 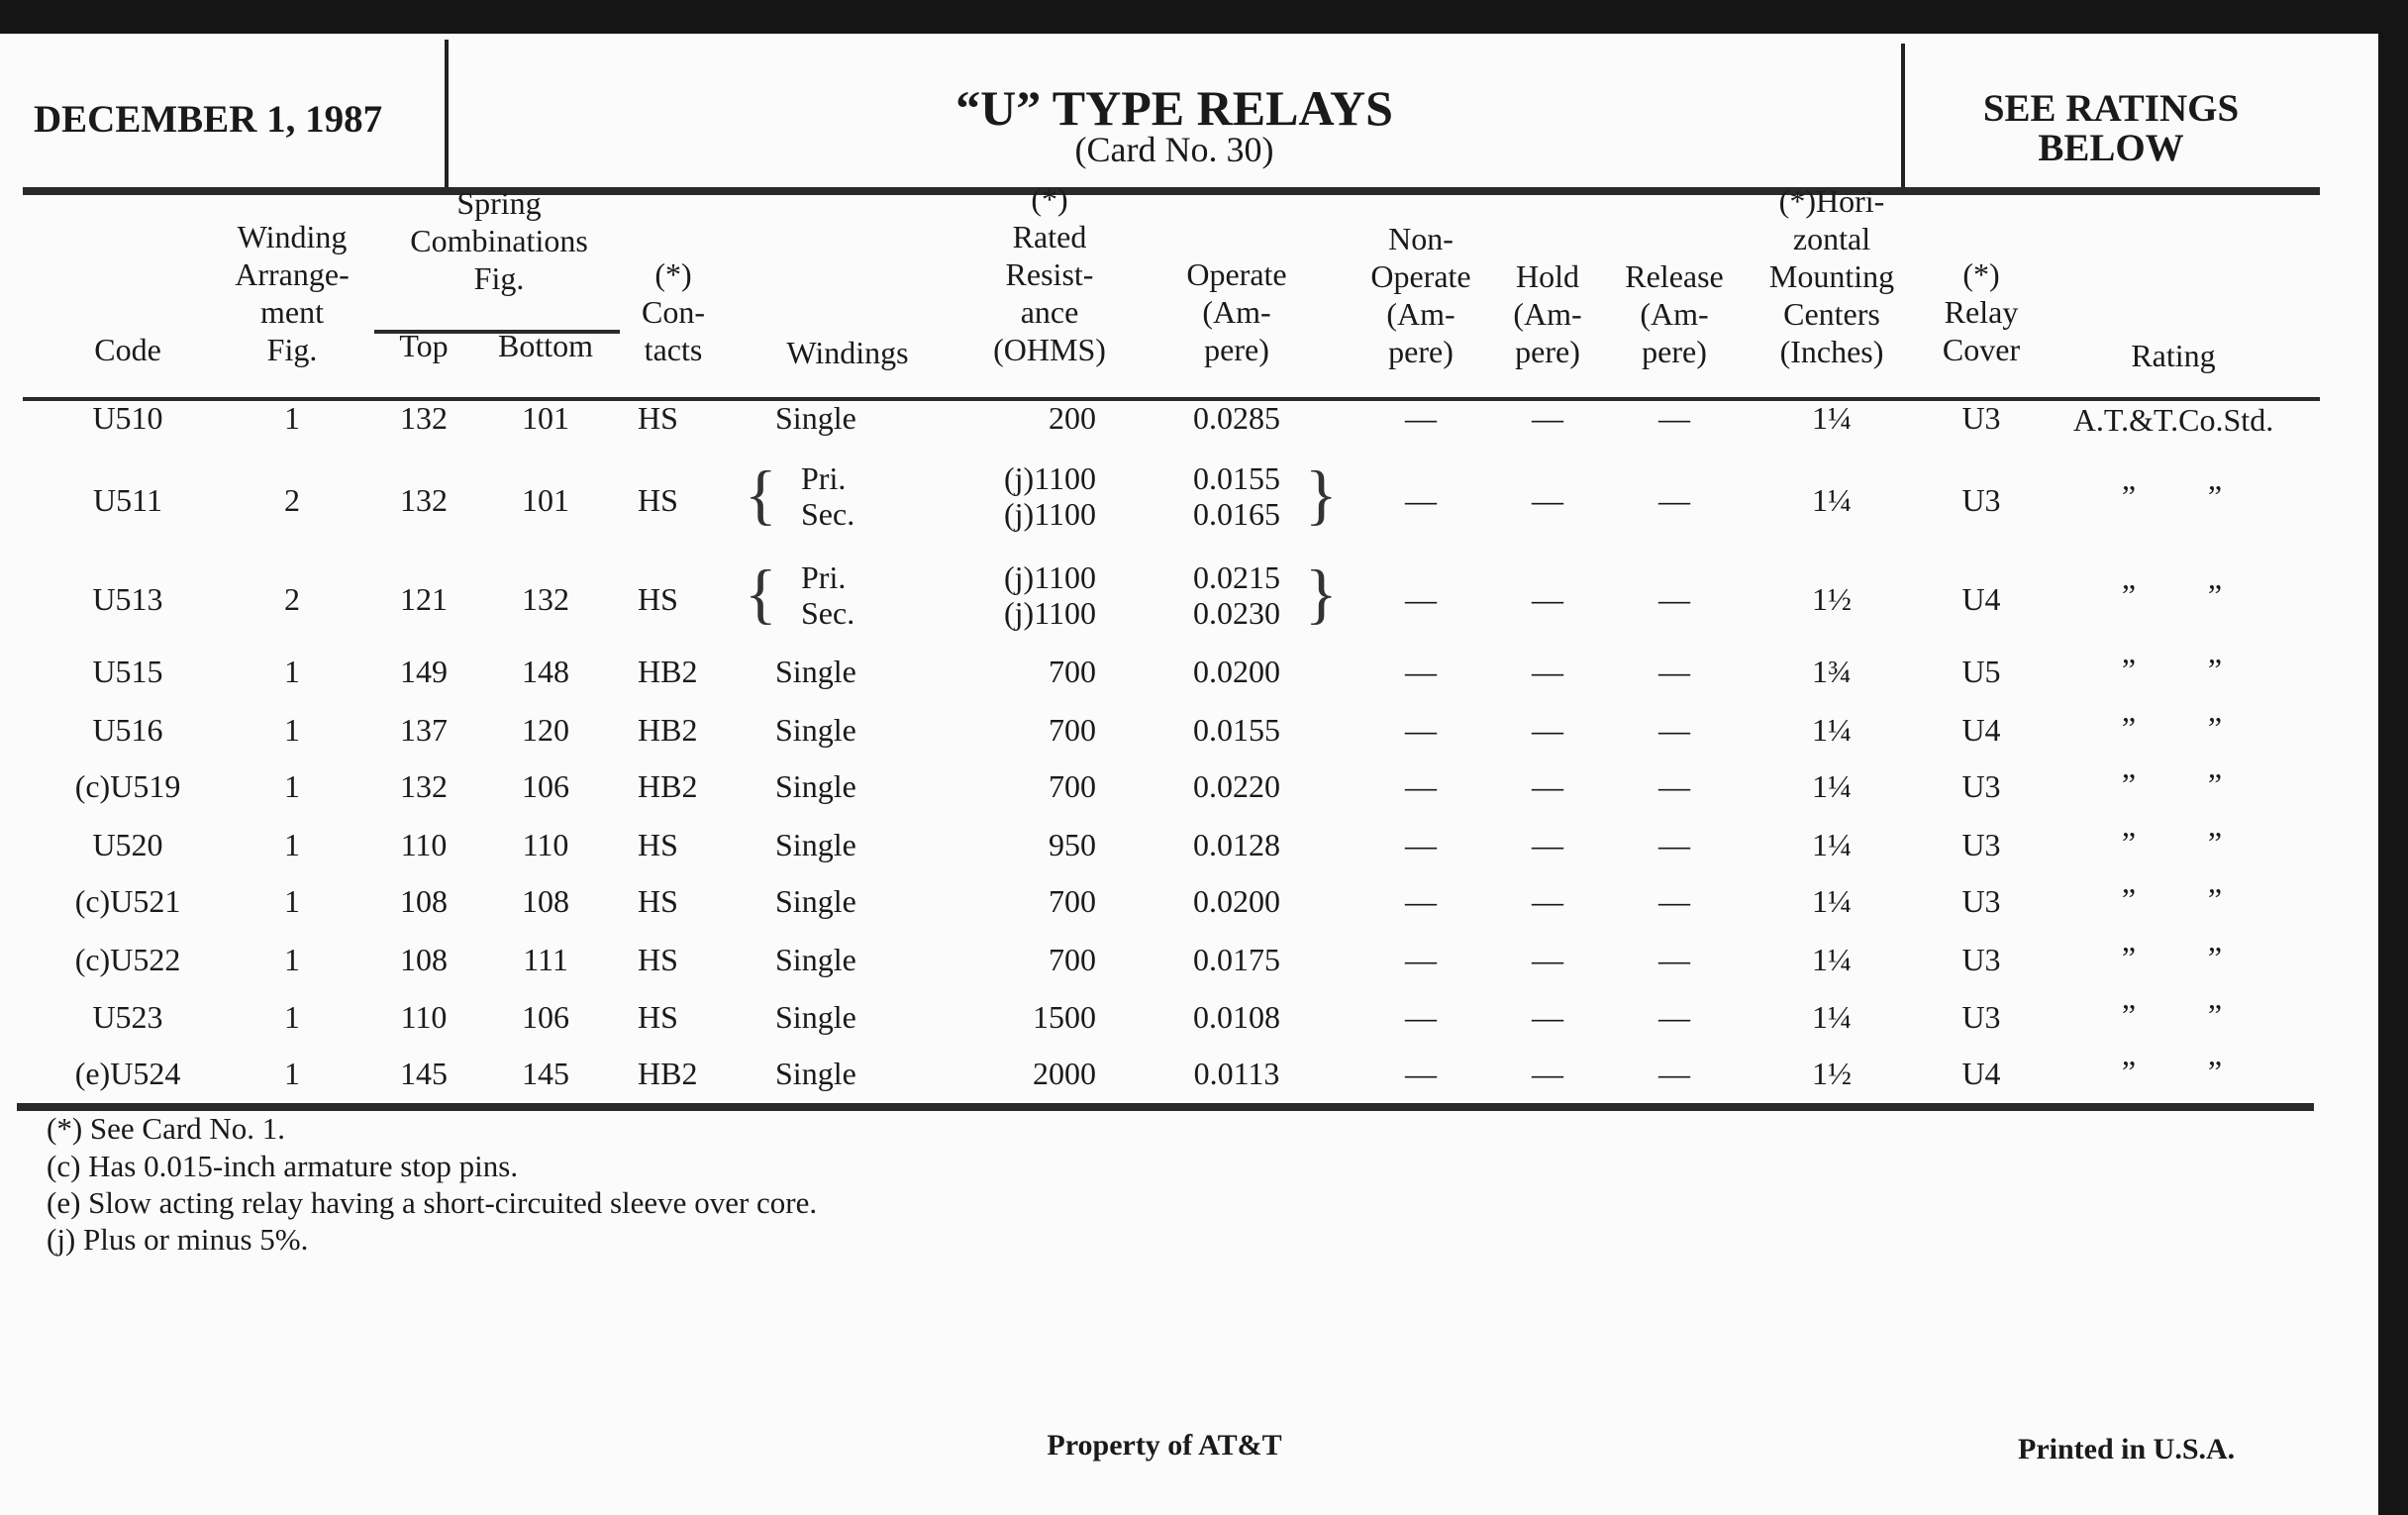 I want to click on column-header-mounting-line: (*)Hori-, so click(x=1831, y=201).